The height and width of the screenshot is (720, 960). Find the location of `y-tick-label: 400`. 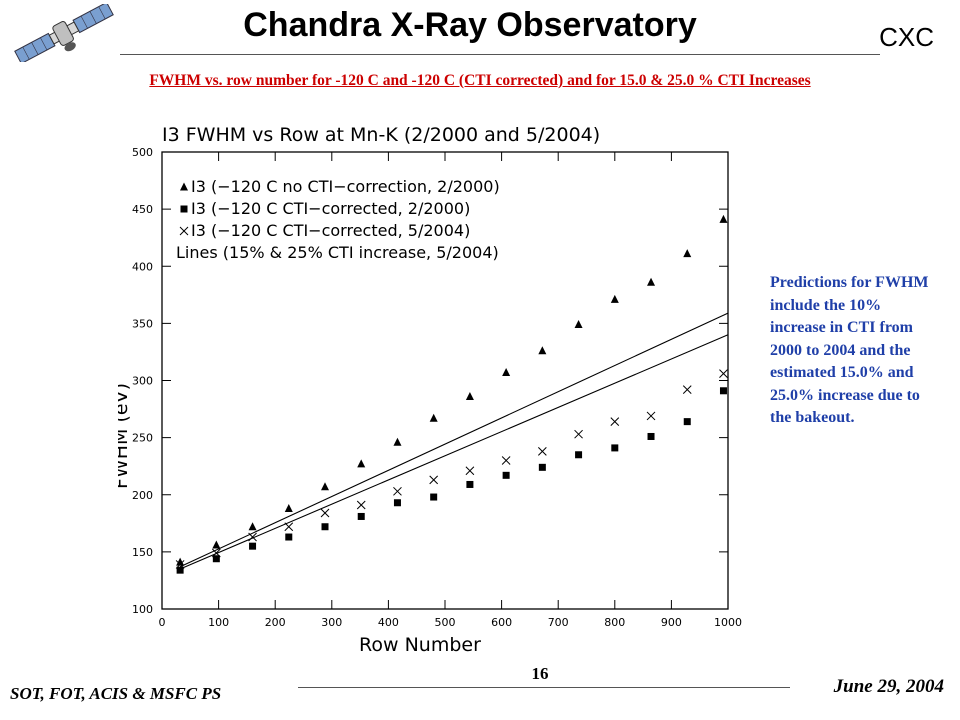

y-tick-label: 400 is located at coordinates (142, 266).